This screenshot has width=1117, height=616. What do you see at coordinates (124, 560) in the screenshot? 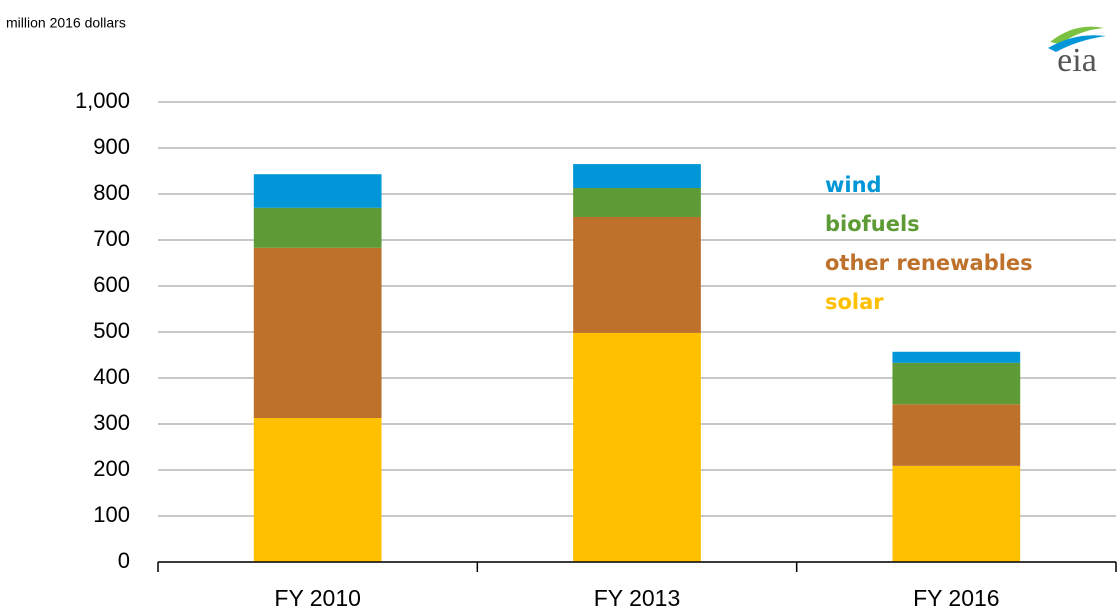
I see `y-tick-label: 0` at bounding box center [124, 560].